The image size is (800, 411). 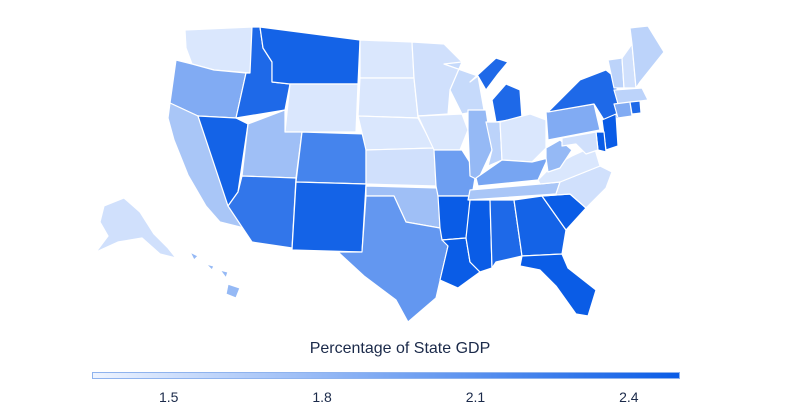 What do you see at coordinates (437, 79) in the screenshot?
I see `state-mn` at bounding box center [437, 79].